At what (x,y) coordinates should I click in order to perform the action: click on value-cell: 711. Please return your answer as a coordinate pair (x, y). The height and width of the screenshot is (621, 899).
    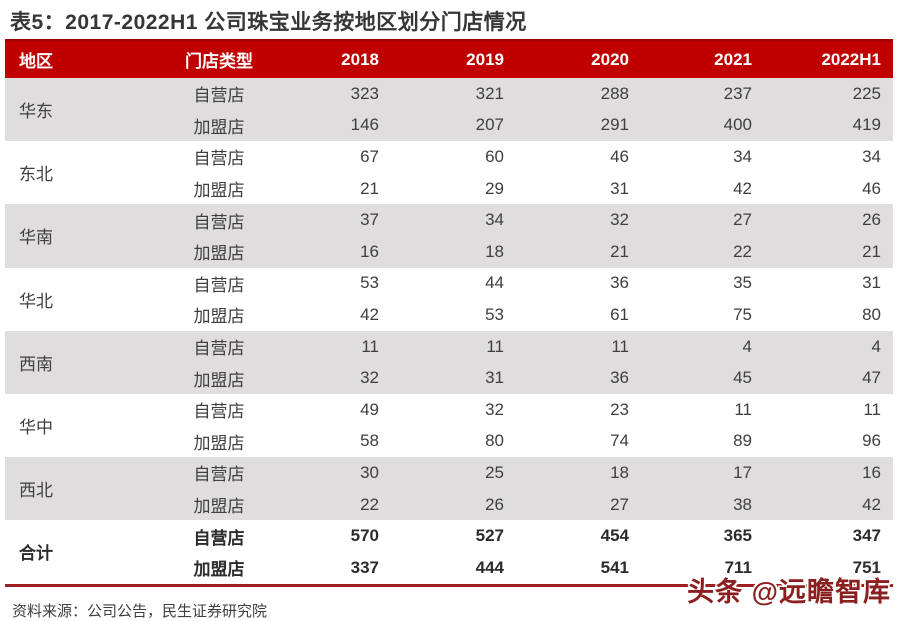
    Looking at the image, I should click on (738, 567).